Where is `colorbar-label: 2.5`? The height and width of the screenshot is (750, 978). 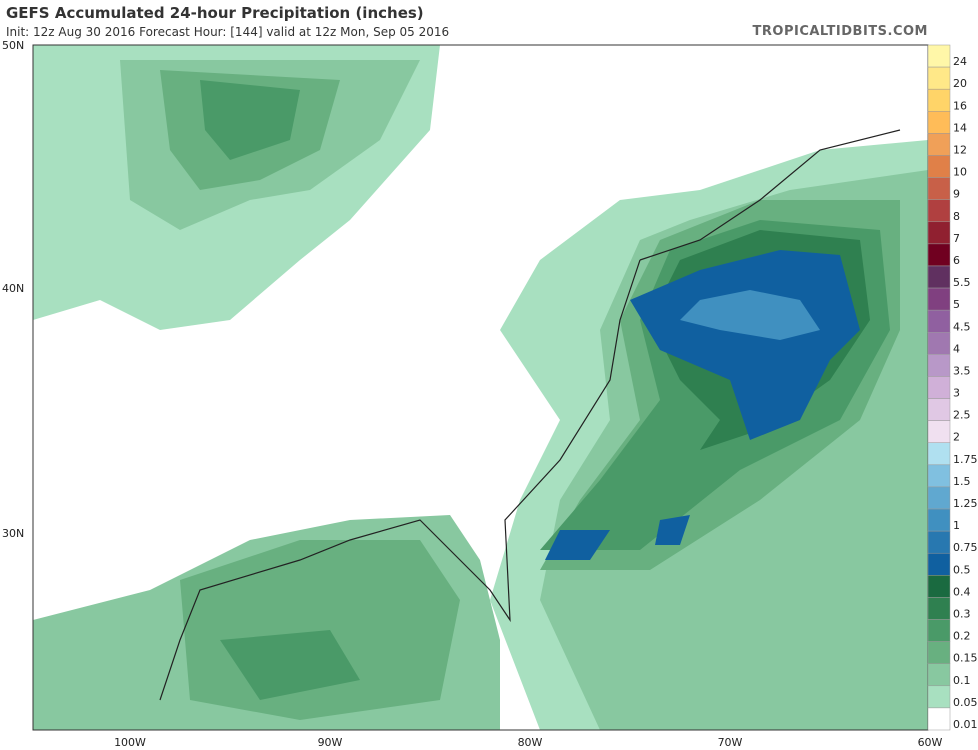 colorbar-label: 2.5 is located at coordinates (962, 415).